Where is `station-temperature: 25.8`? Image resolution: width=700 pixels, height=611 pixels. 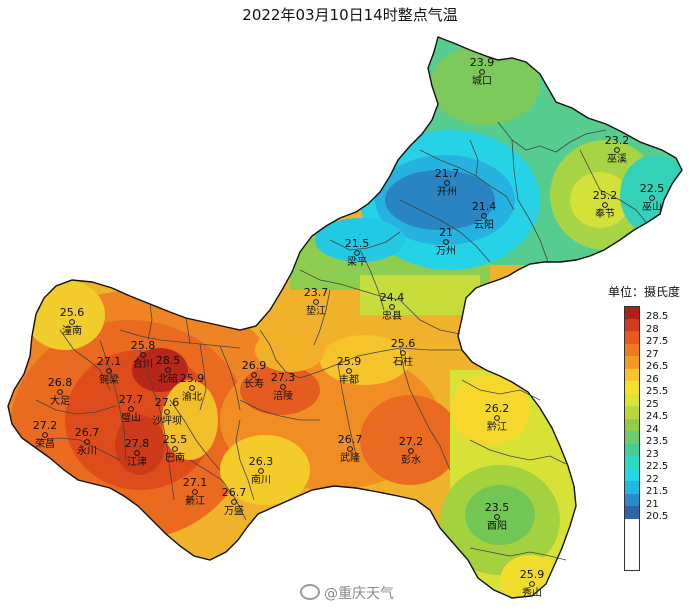 station-temperature: 25.8 is located at coordinates (143, 345).